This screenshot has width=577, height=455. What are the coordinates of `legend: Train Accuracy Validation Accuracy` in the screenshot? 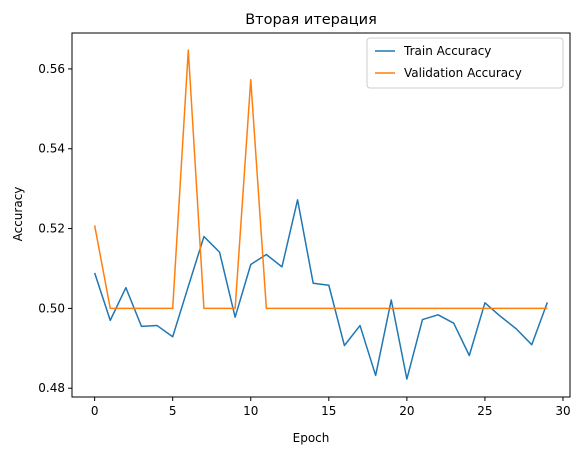 It's located at (465, 63).